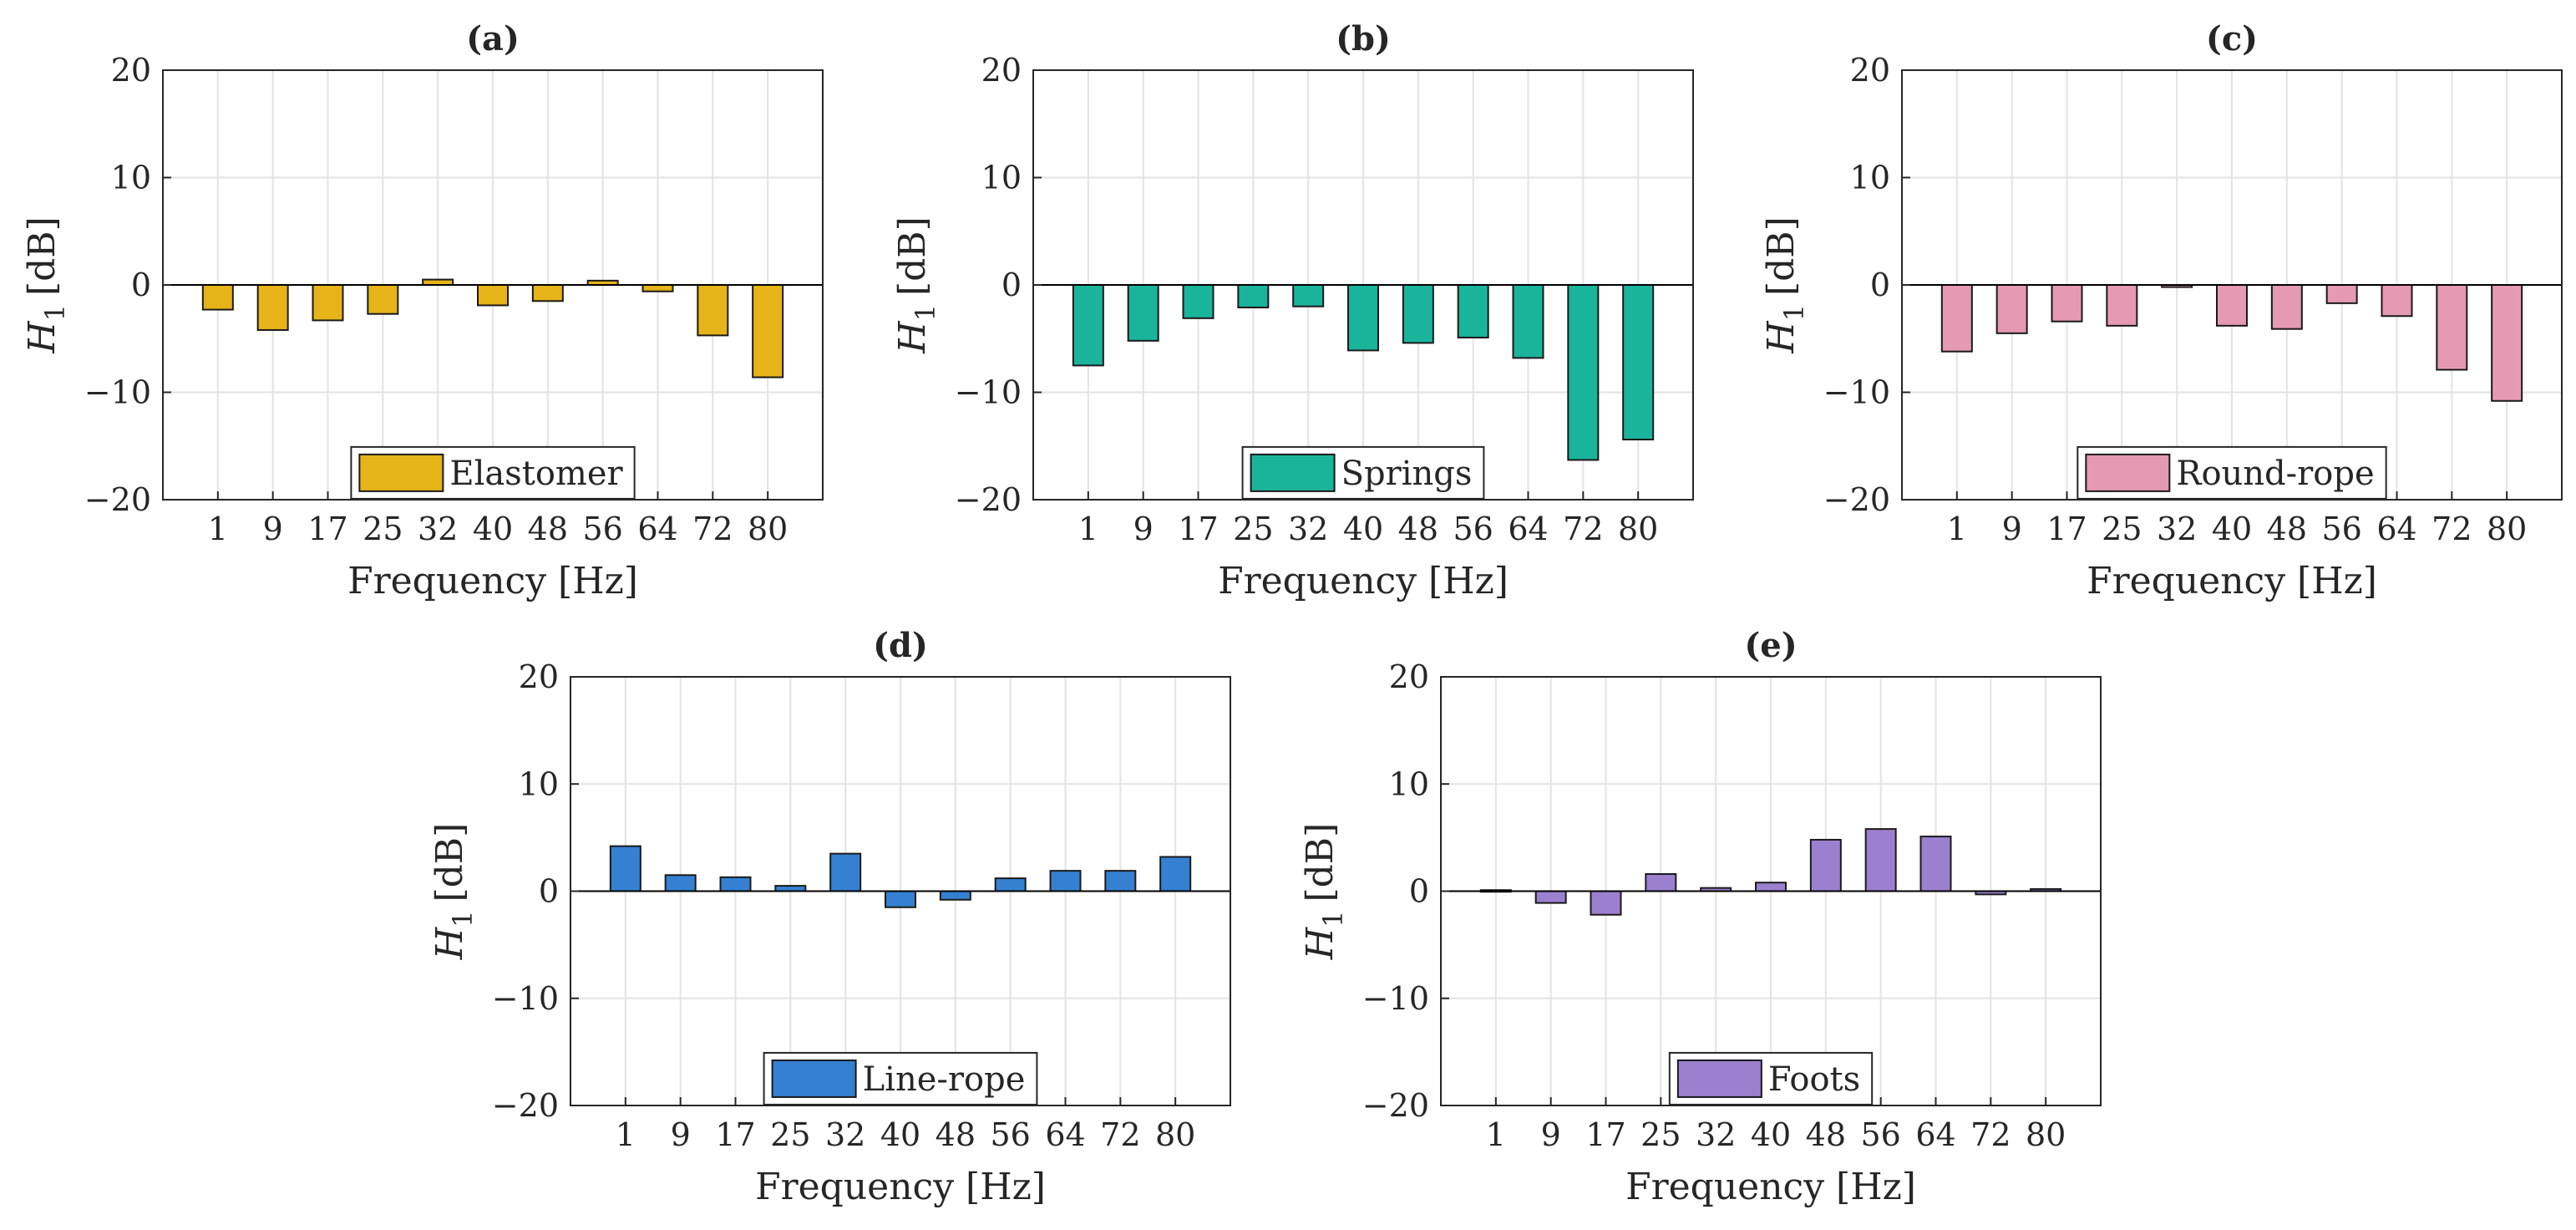 The width and height of the screenshot is (2576, 1230). I want to click on panel-title: (a), so click(493, 38).